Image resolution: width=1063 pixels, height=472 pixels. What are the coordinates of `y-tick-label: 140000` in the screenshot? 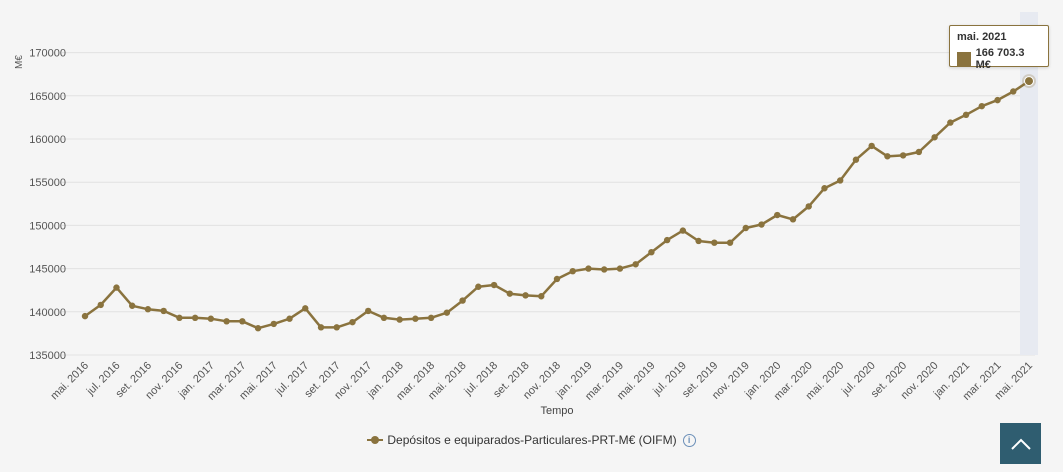 It's located at (47, 313).